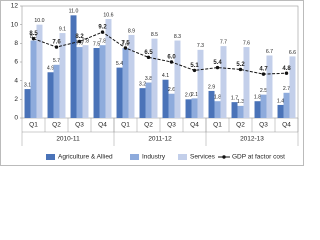 This screenshot has height=240, width=320. I want to click on value-label: 5.7, so click(56, 61).